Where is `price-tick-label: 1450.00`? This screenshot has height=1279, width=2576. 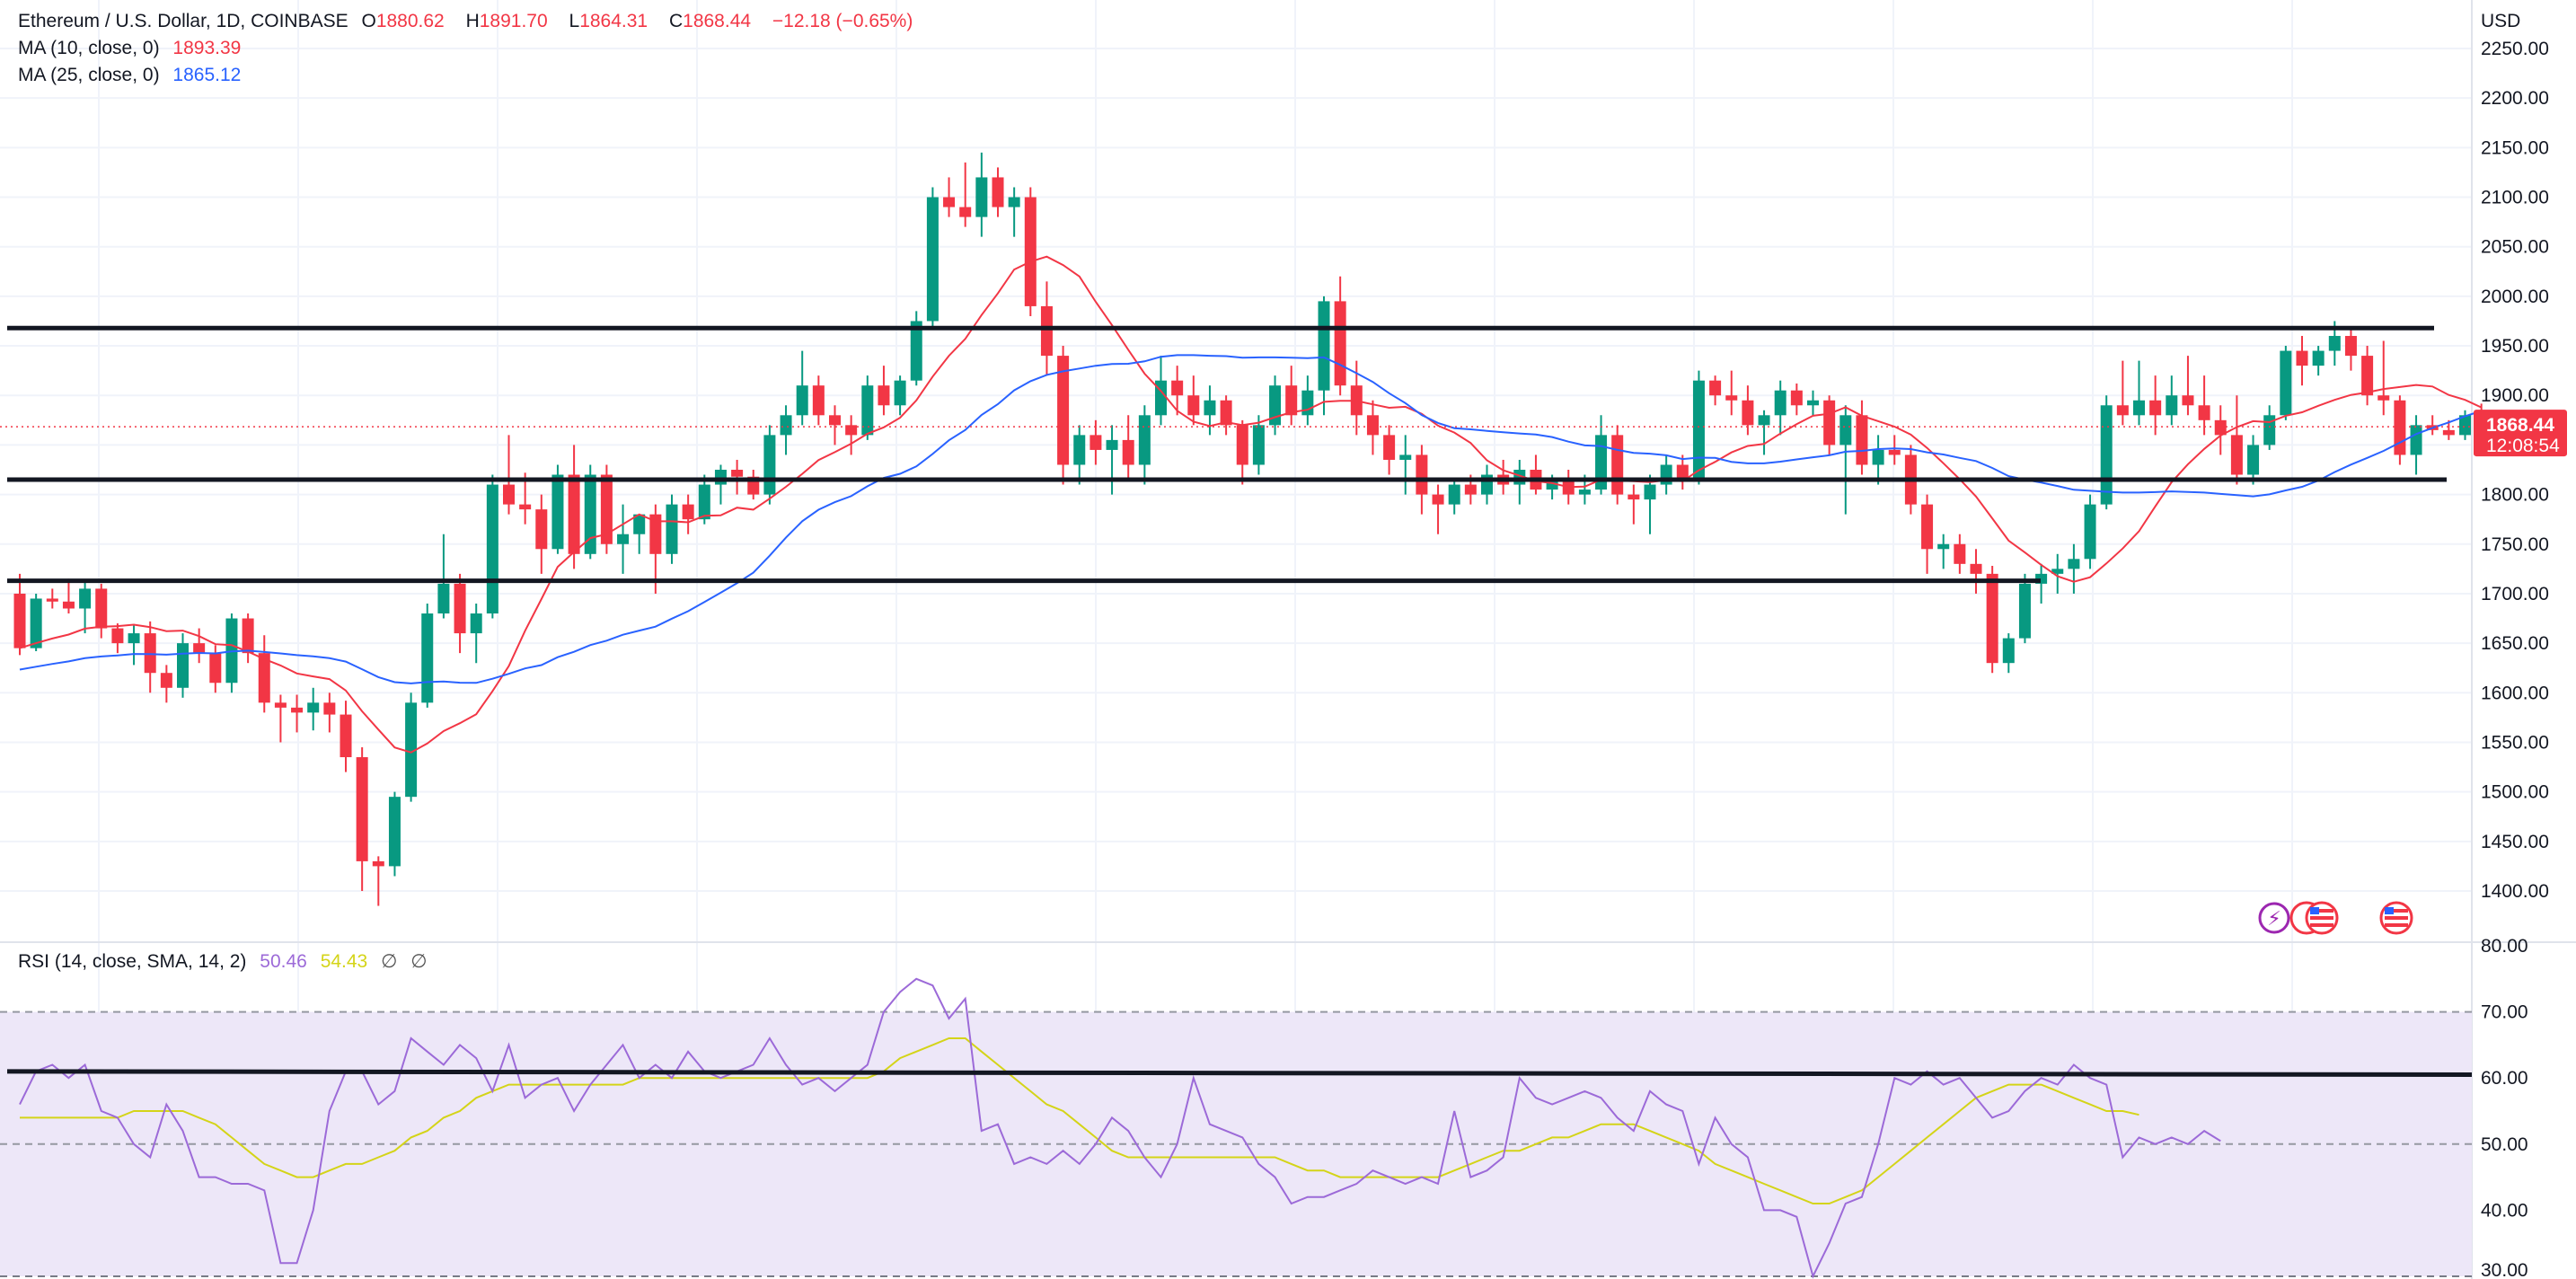 price-tick-label: 1450.00 is located at coordinates (2515, 842).